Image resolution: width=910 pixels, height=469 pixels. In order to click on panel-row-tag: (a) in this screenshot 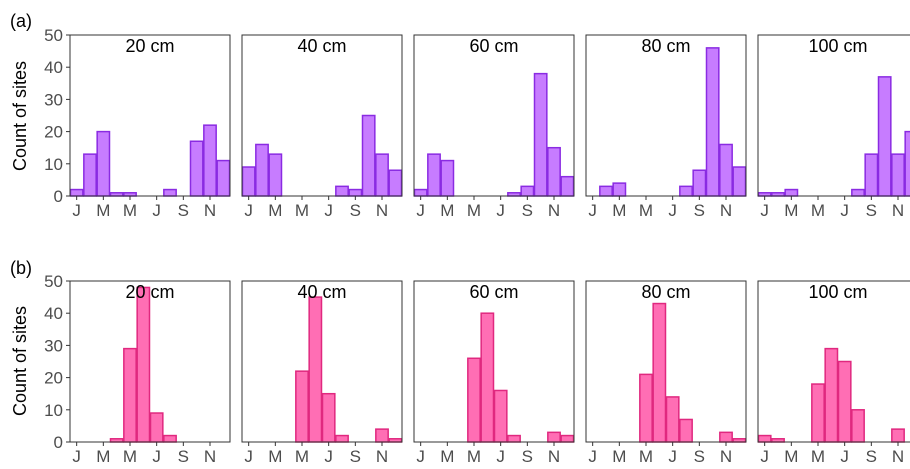, I will do `click(21, 21)`.